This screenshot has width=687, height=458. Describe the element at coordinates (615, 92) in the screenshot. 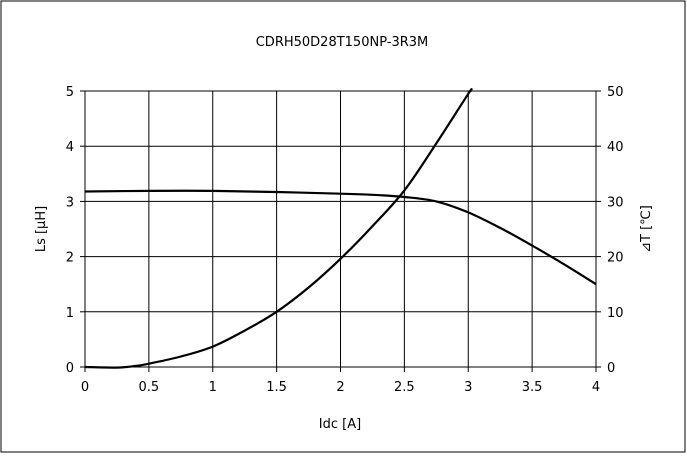

I see `y2-tick-label: 50` at that location.